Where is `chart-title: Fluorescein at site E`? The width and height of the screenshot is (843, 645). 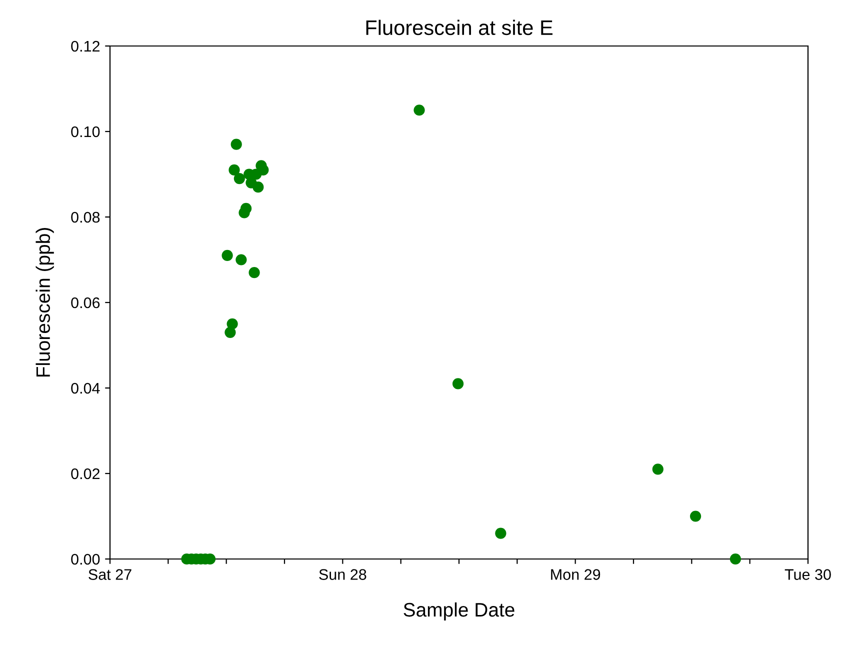 chart-title: Fluorescein at site E is located at coordinates (459, 28).